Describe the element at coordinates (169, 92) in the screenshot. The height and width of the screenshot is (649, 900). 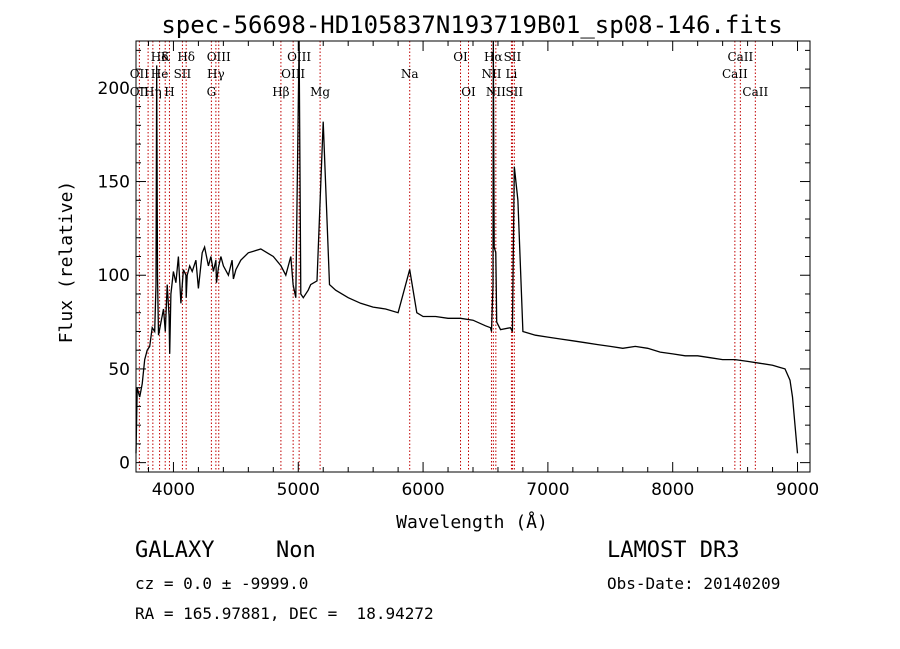
I see `line-label: H` at that location.